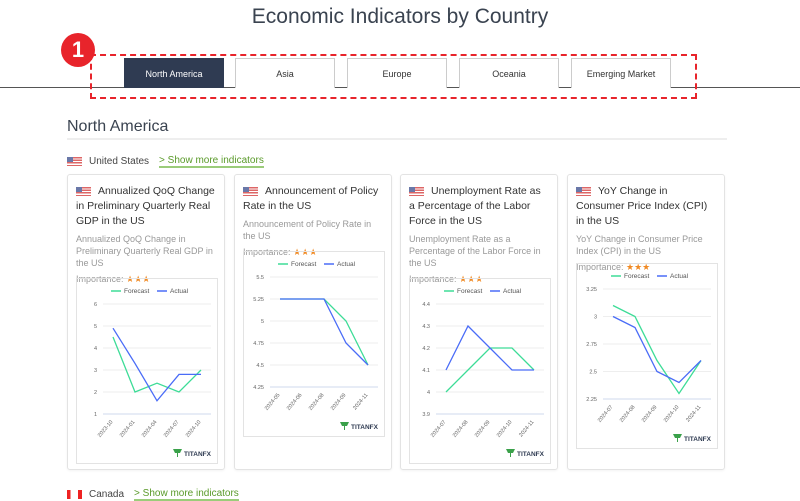 The width and height of the screenshot is (800, 501). What do you see at coordinates (397, 139) in the screenshot?
I see `section-divider` at bounding box center [397, 139].